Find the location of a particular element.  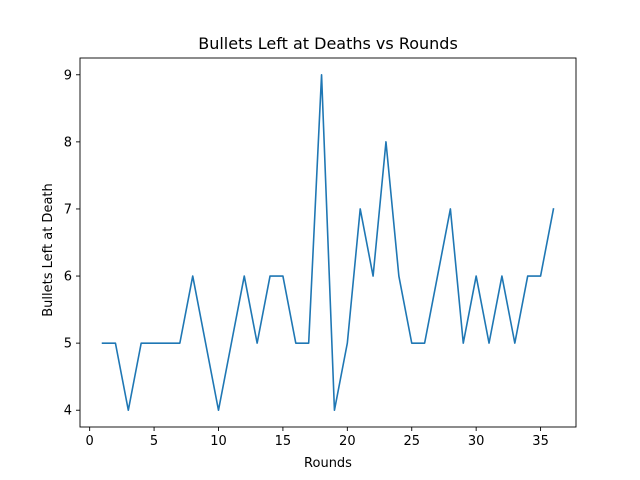

y-tick-label-7: 7 is located at coordinates (68, 209).